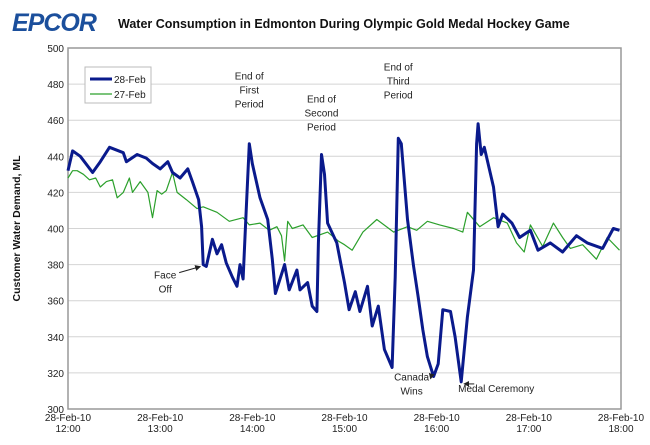 Image resolution: width=650 pixels, height=445 pixels. What do you see at coordinates (249, 91) in the screenshot?
I see `annotation-label: End of First Period` at bounding box center [249, 91].